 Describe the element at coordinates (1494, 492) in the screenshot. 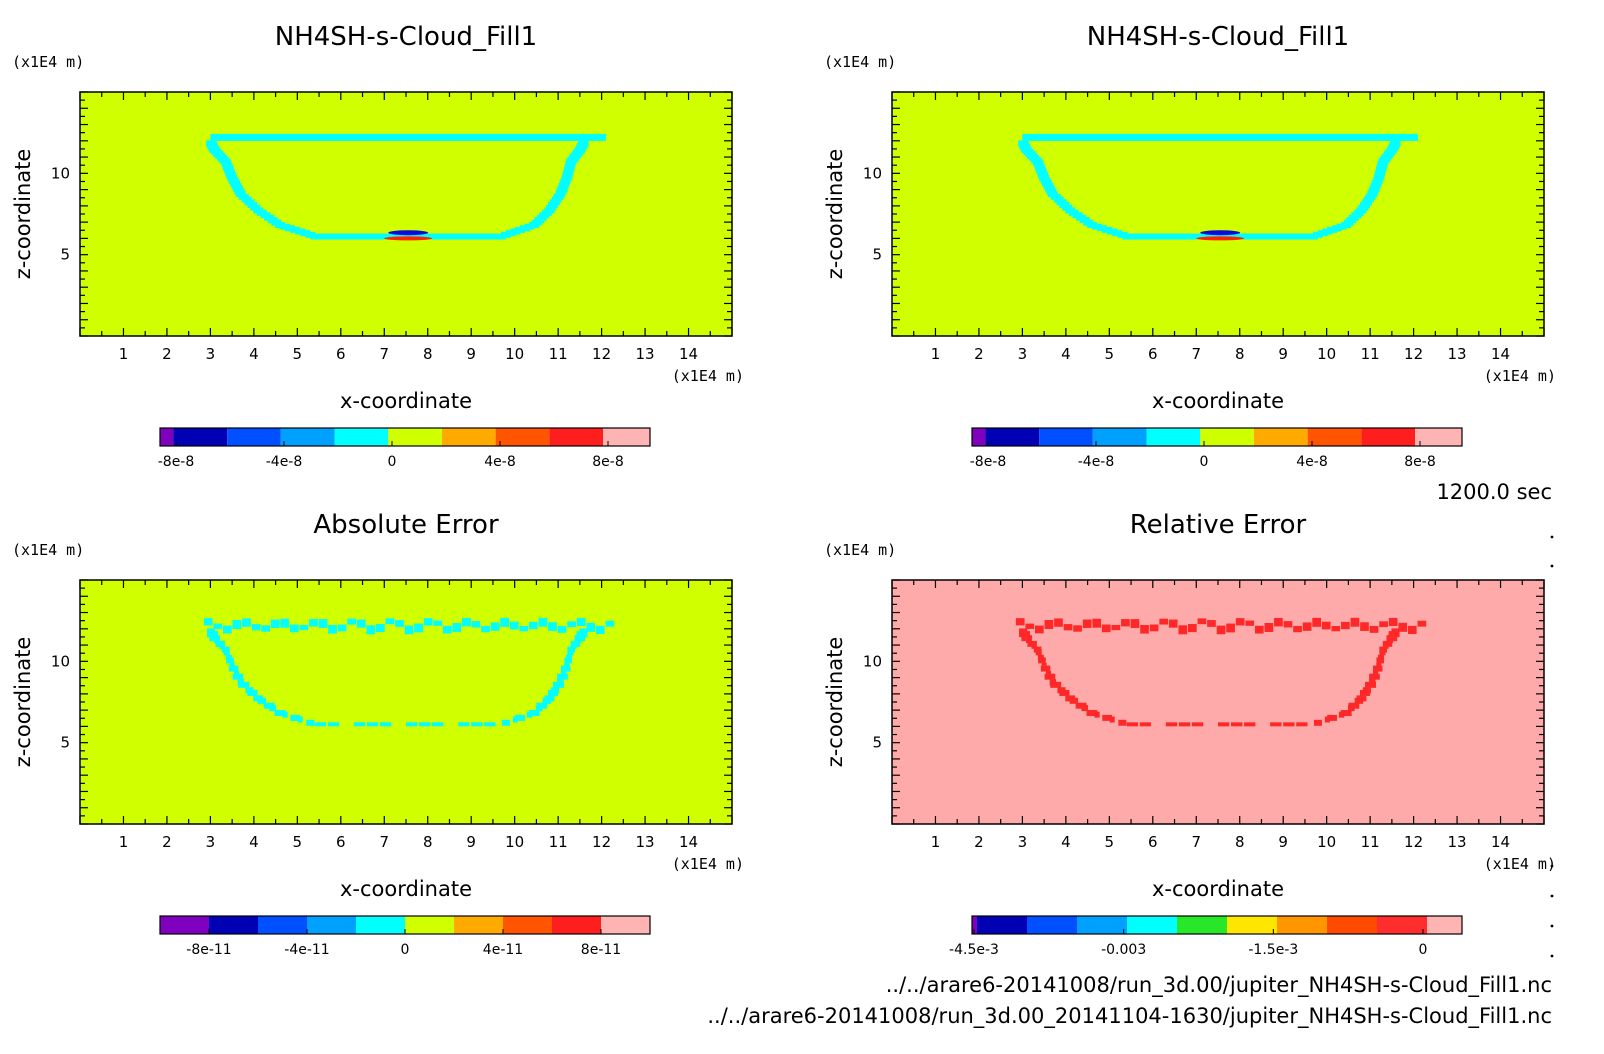

I see `time-label: 1200.0 sec` at that location.